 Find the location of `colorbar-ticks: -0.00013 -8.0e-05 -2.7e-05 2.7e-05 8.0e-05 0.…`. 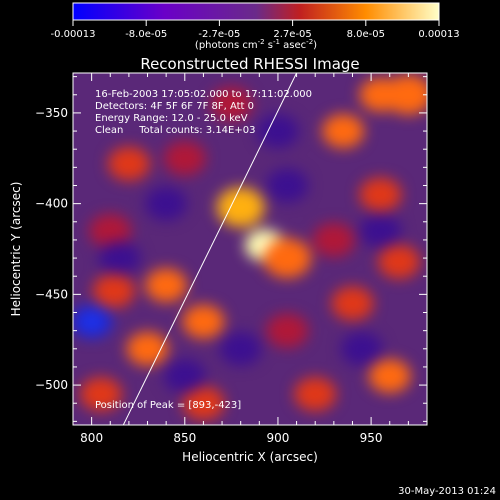

colorbar-ticks: -0.00013 -8.0e-05 -2.7e-05 2.7e-05 8.0e-05 0.… is located at coordinates (255, 30).